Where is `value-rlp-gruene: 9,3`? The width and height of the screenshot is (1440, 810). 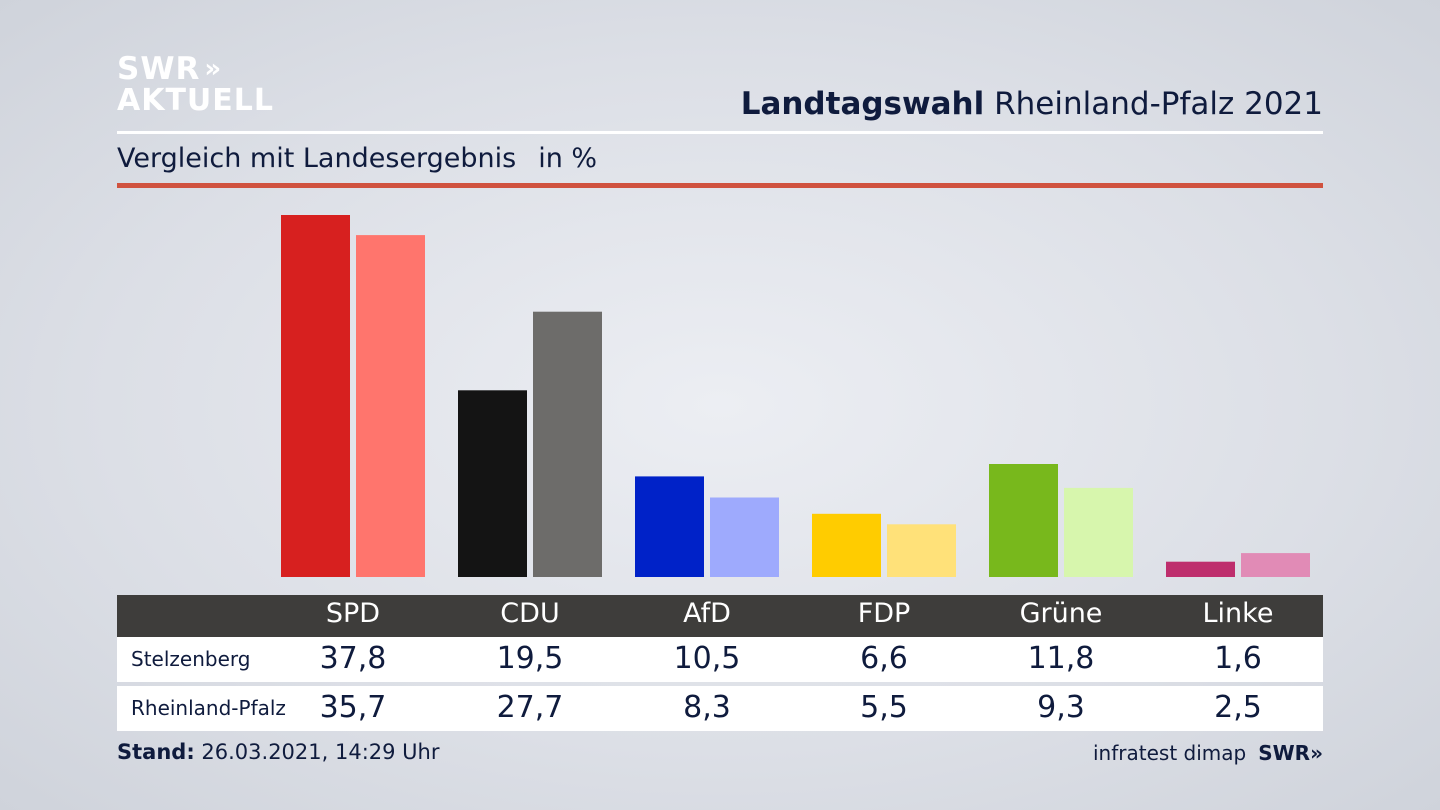 value-rlp-gruene: 9,3 is located at coordinates (1061, 707).